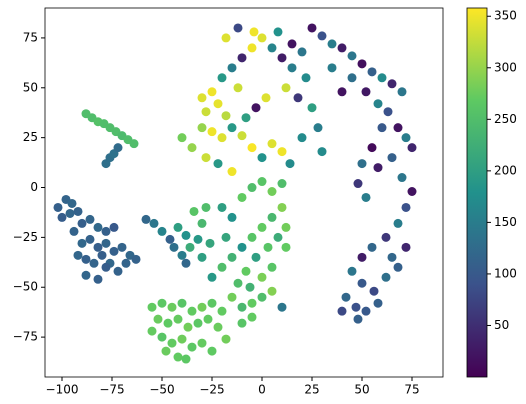 The height and width of the screenshot is (404, 526). I want to click on colorbar-tick-label: 250, so click(505, 119).